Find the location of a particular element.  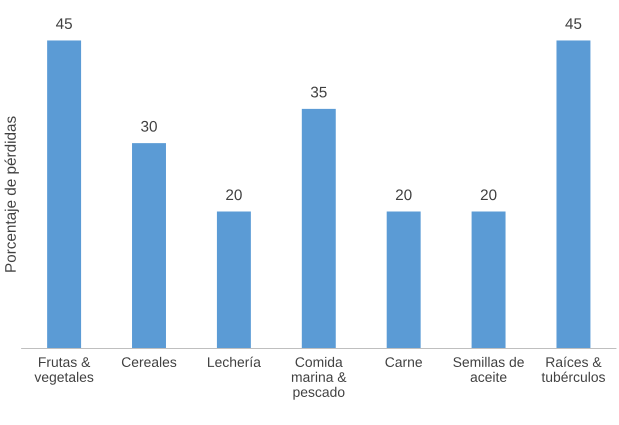

data-label: 35 is located at coordinates (318, 92).